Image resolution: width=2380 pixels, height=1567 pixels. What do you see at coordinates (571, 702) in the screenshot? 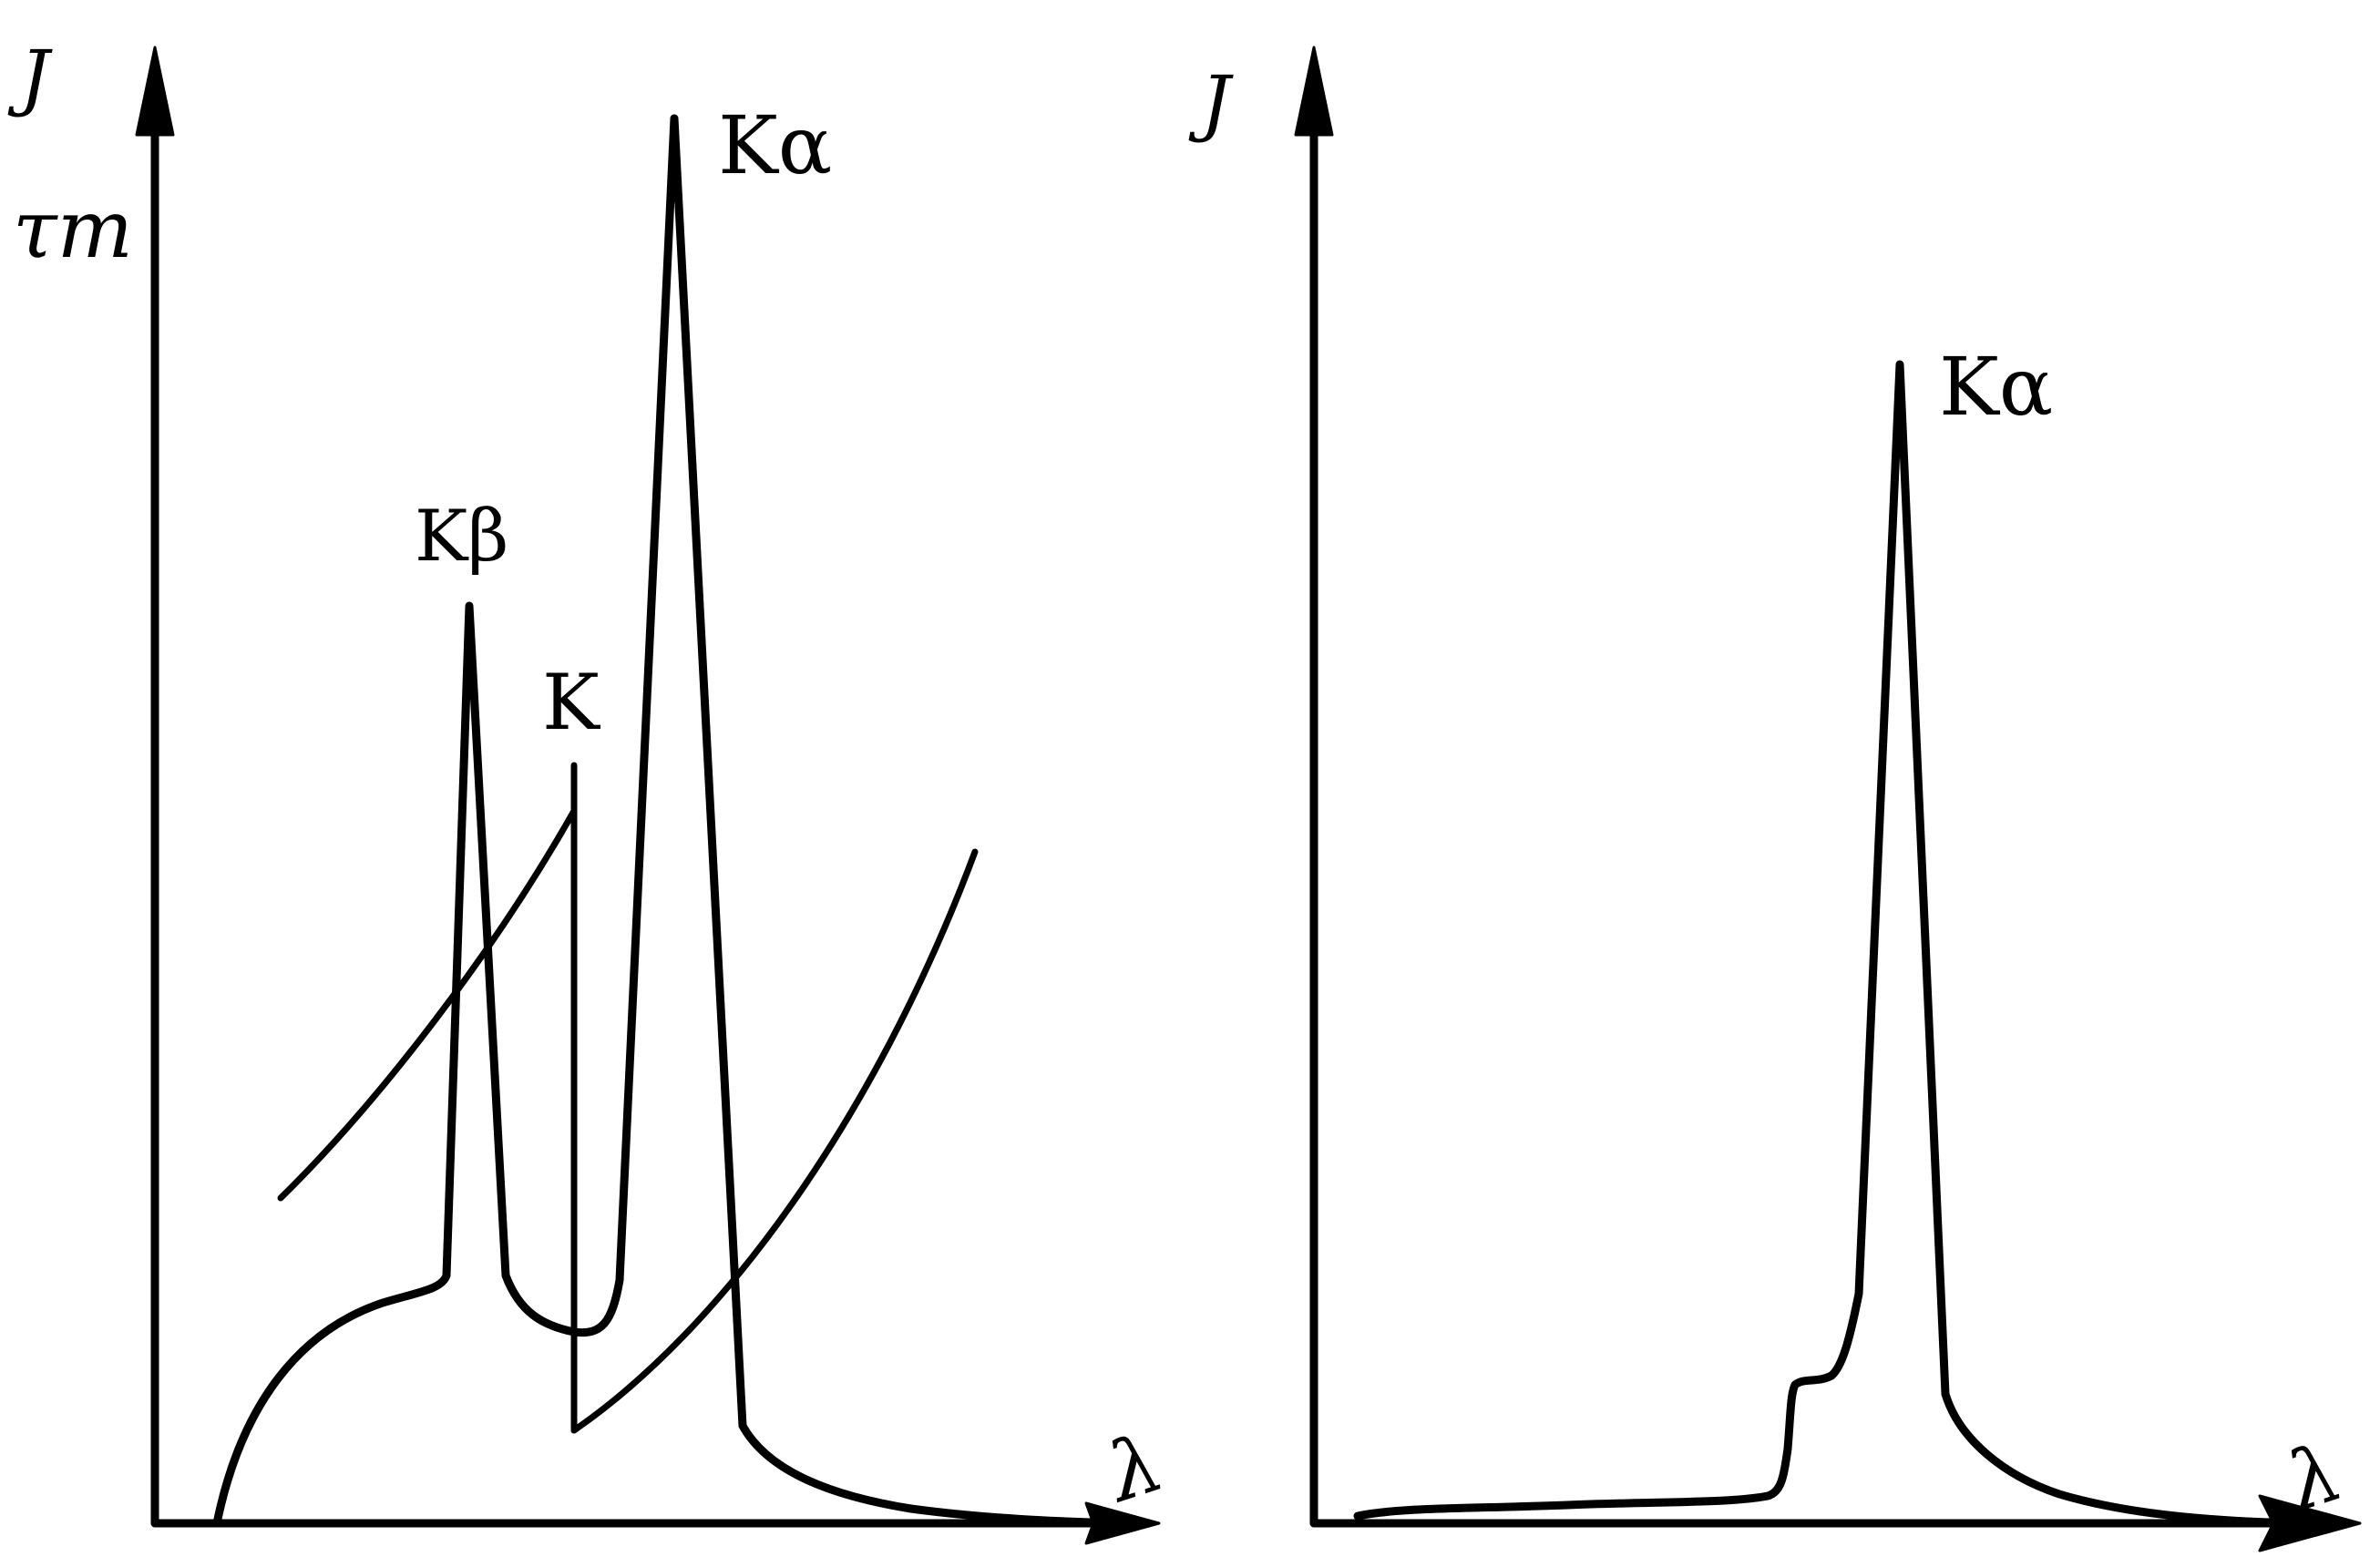
I see `left-edge-k-label: K` at bounding box center [571, 702].